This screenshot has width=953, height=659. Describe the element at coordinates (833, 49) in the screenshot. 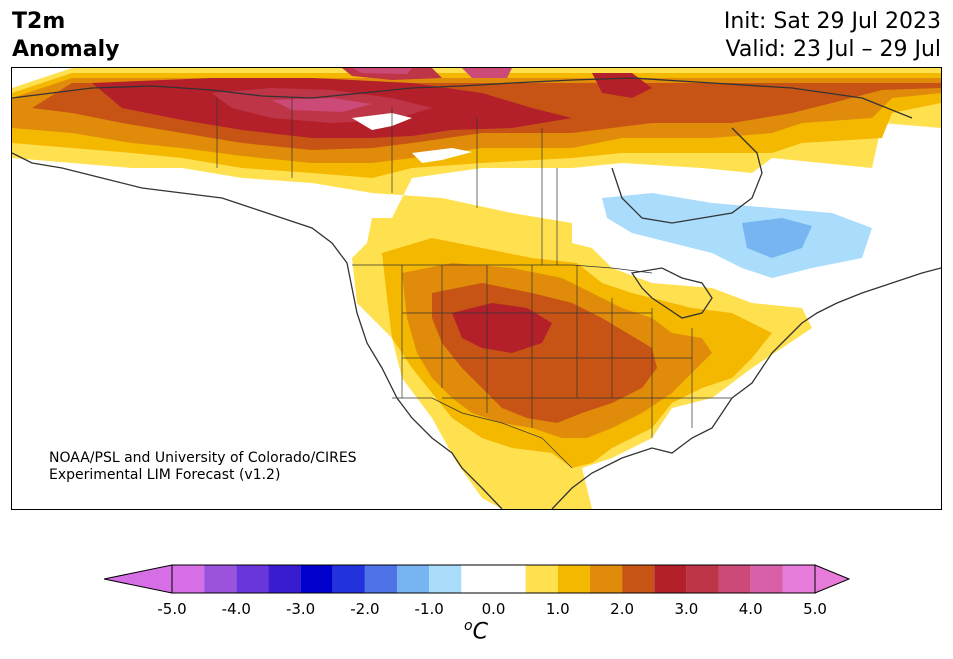

I see `valid-range-label: Valid: 23 Jul – 29 Jul` at that location.